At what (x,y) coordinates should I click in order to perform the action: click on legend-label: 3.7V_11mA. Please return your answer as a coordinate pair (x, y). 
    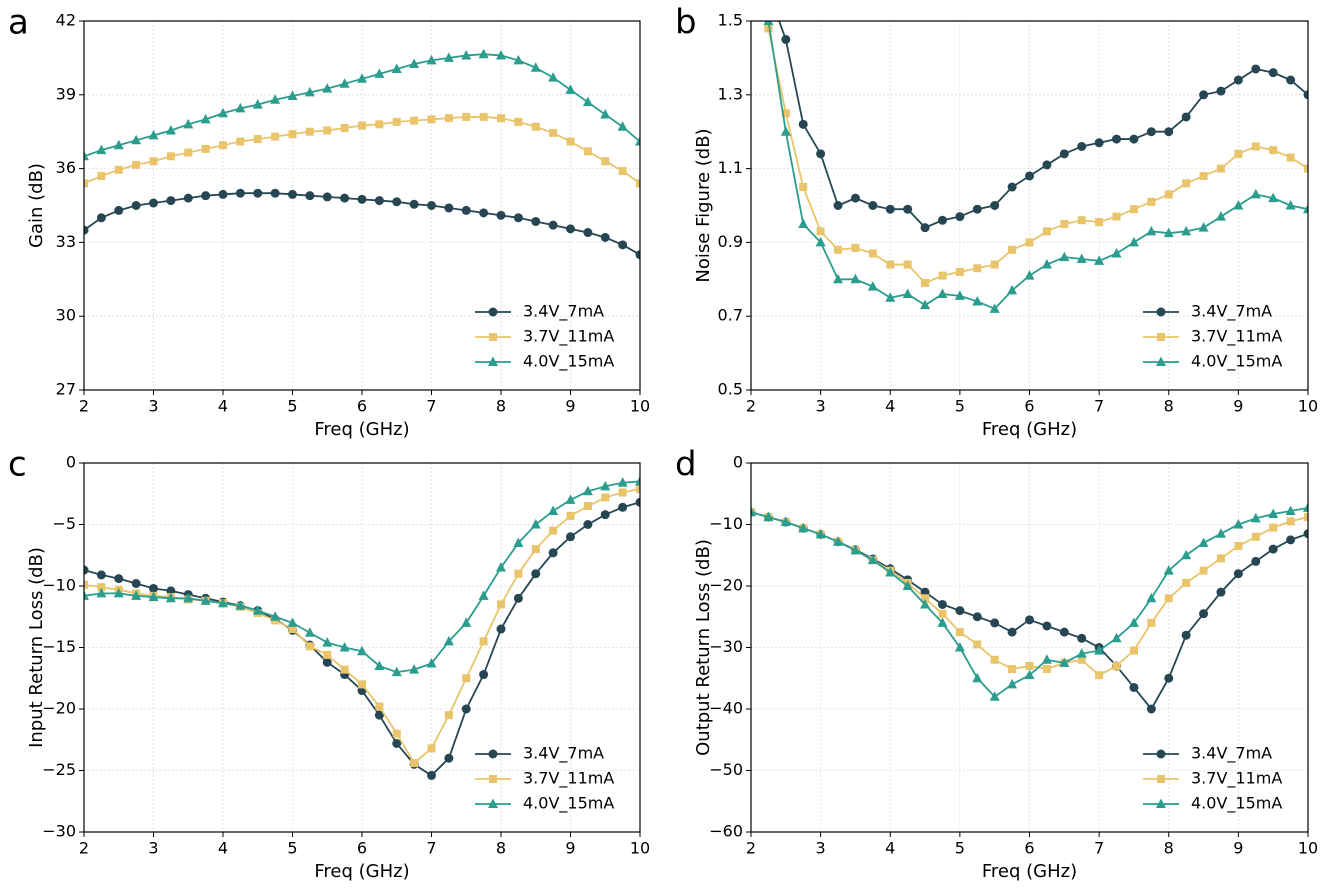
    Looking at the image, I should click on (1236, 779).